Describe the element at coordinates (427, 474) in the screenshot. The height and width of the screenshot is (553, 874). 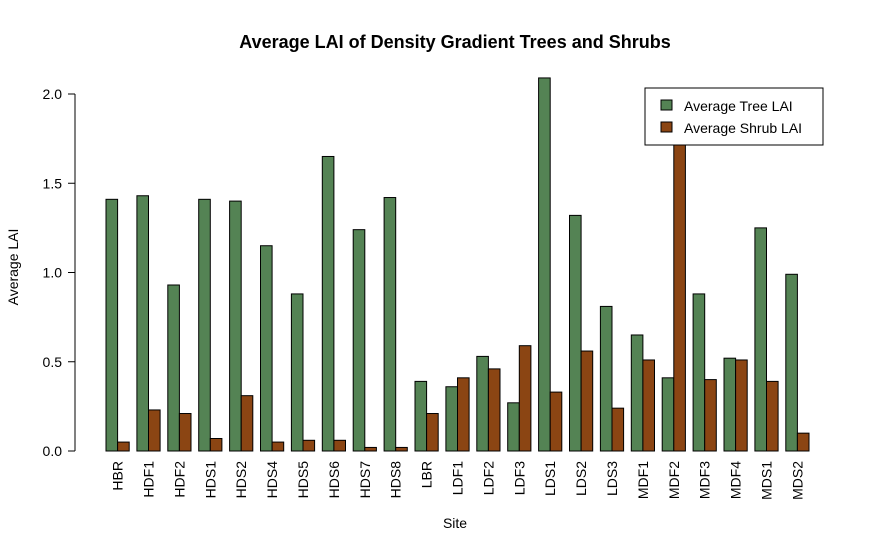
I see `x-tick-label: LBR` at that location.